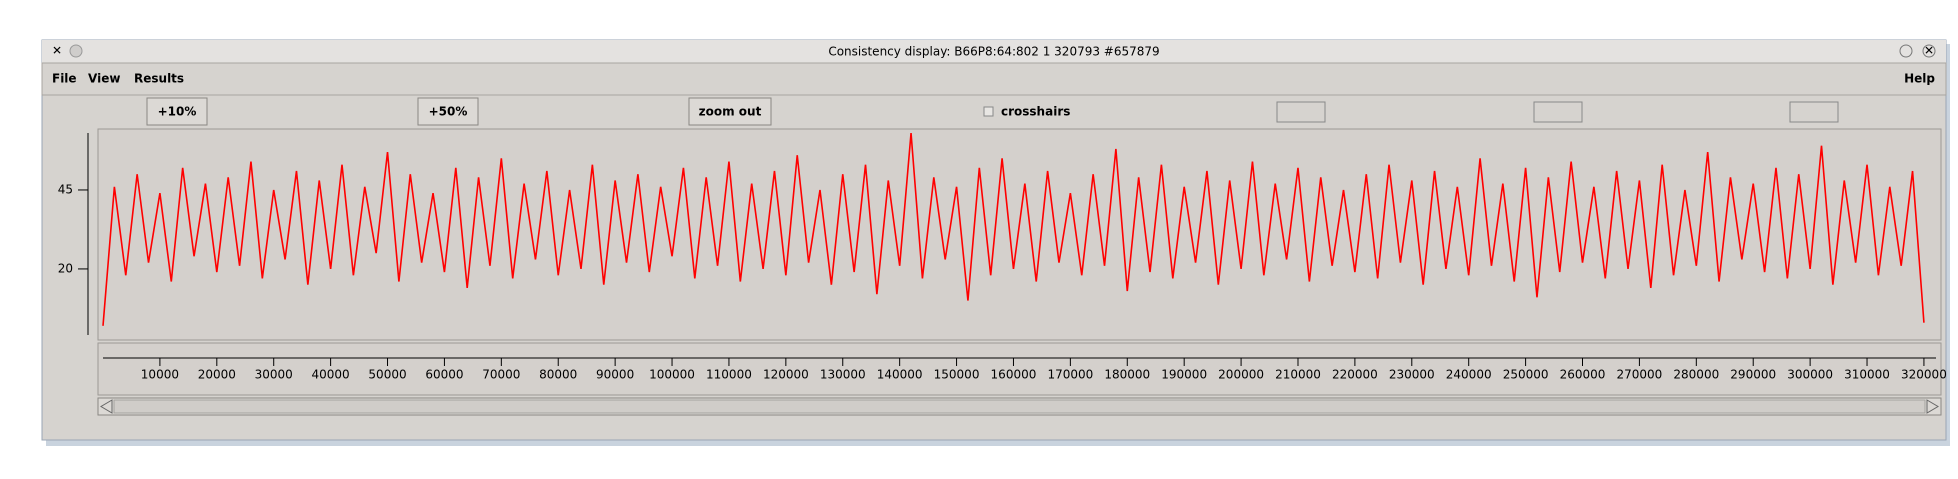  I want to click on x-tick-label: 50000, so click(387, 375).